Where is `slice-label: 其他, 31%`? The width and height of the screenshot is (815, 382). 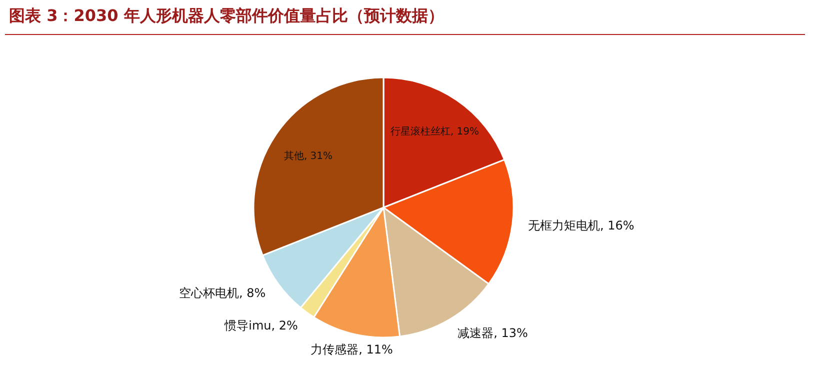
slice-label: 其他, 31% is located at coordinates (308, 156).